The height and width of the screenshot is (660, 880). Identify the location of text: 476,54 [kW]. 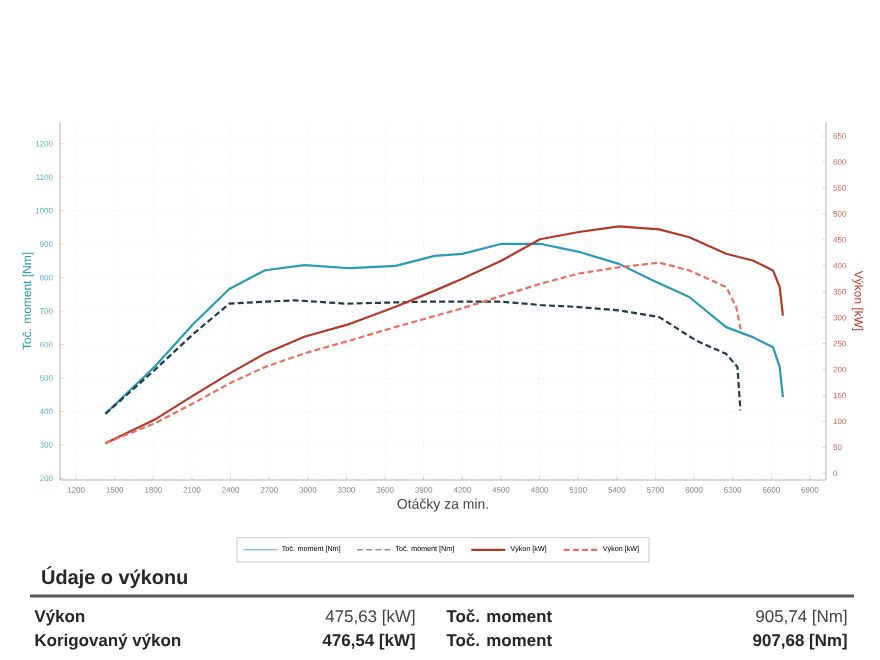
(368, 641).